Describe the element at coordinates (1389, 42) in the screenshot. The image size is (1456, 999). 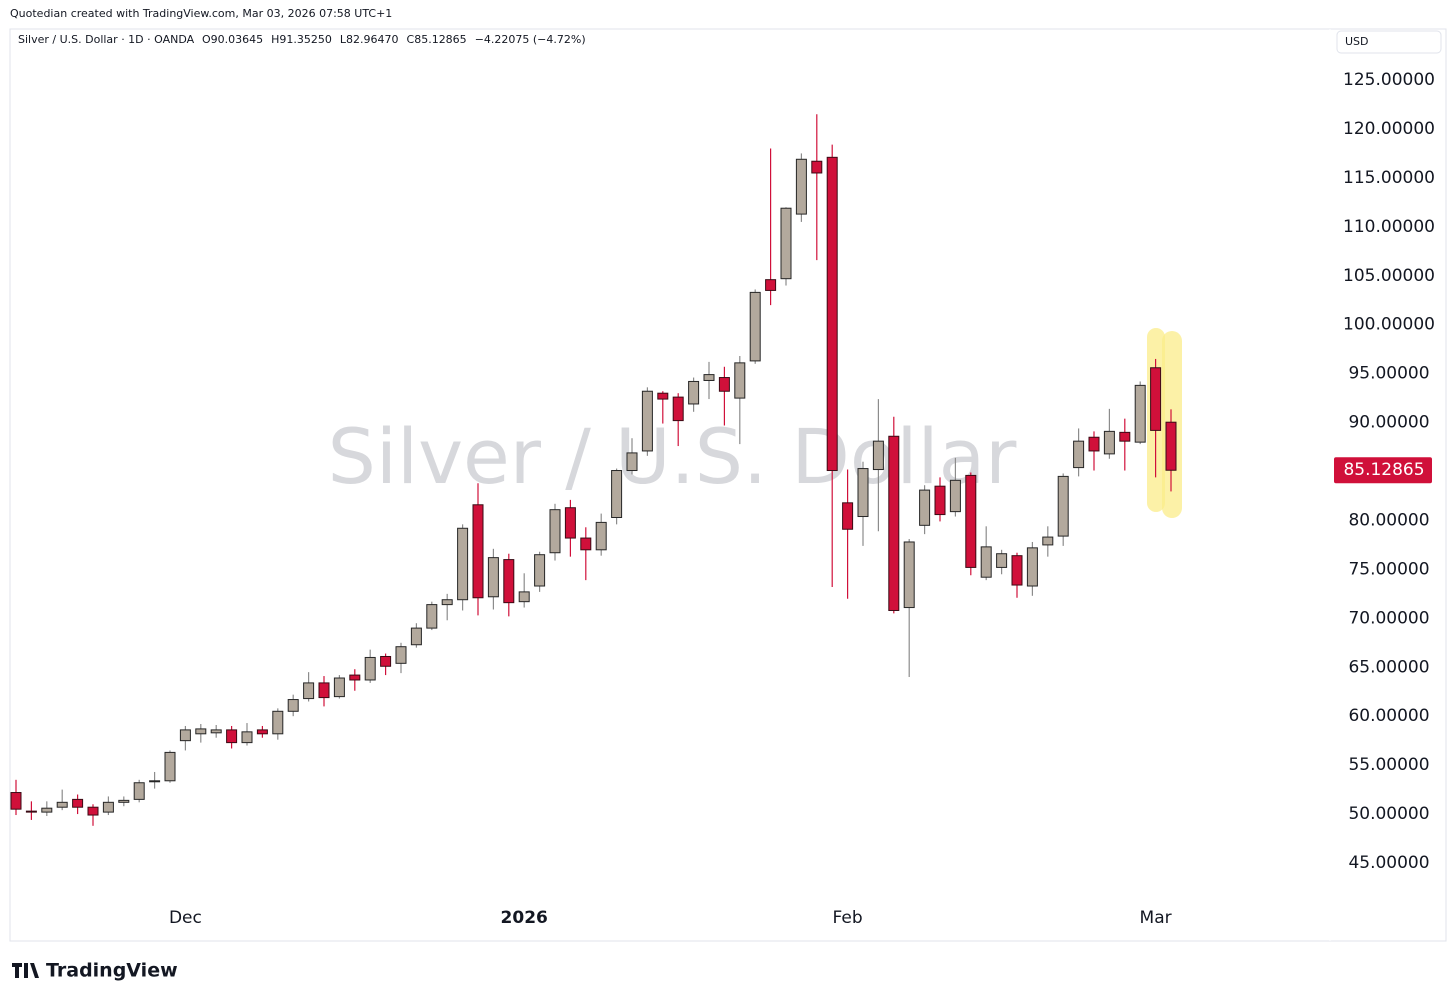
I see `currency-button` at that location.